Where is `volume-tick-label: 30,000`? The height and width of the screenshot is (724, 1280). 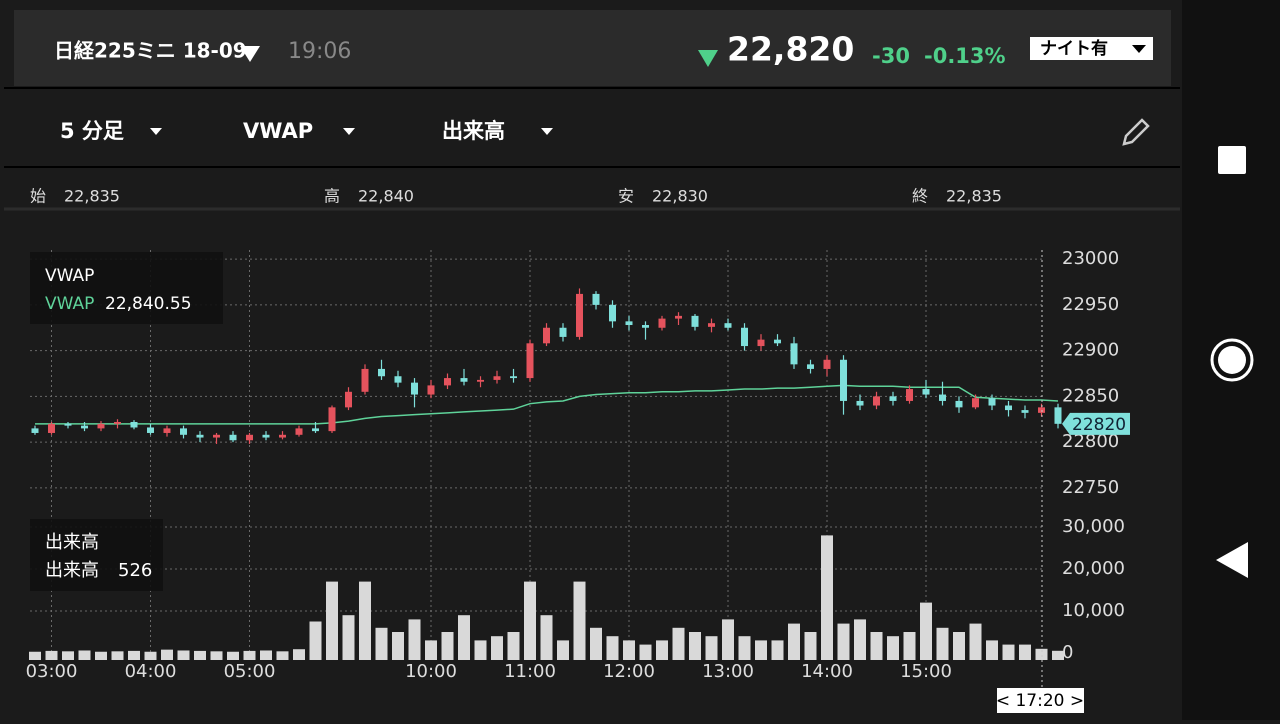
volume-tick-label: 30,000 is located at coordinates (1093, 526).